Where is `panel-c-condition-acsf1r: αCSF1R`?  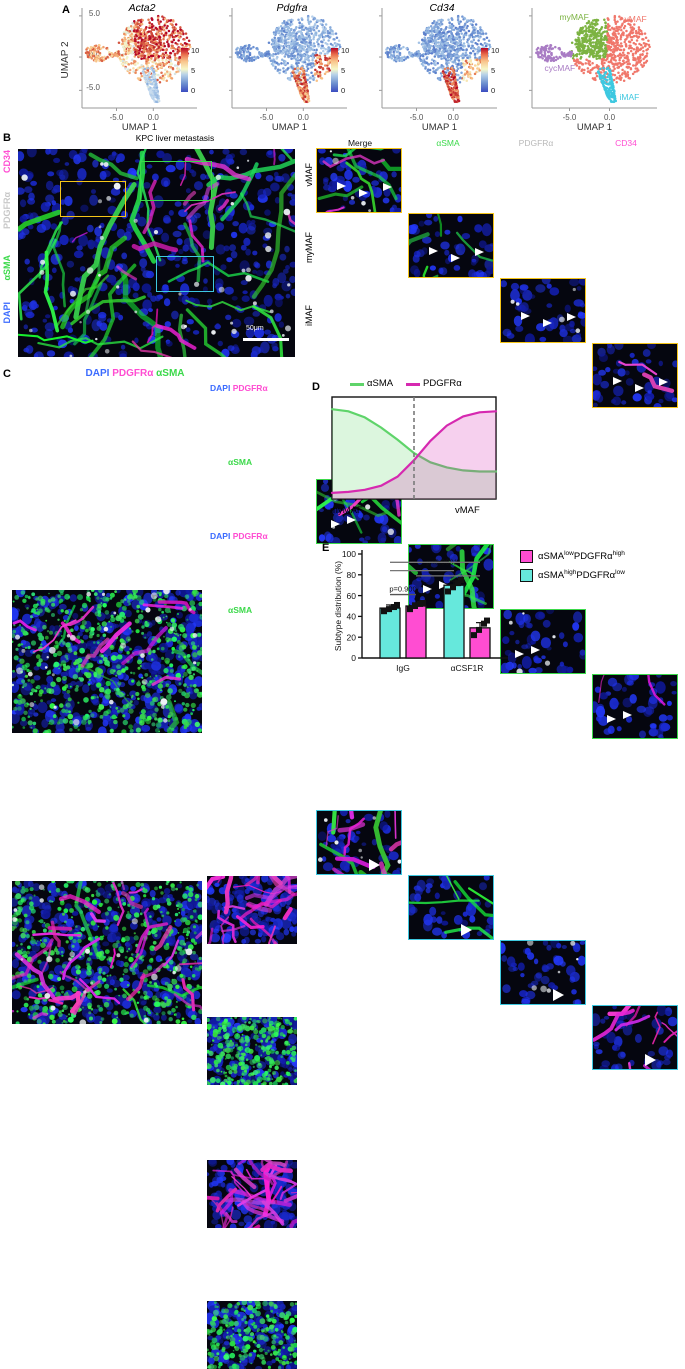 panel-c-condition-acsf1r: αCSF1R is located at coordinates (39, 539).